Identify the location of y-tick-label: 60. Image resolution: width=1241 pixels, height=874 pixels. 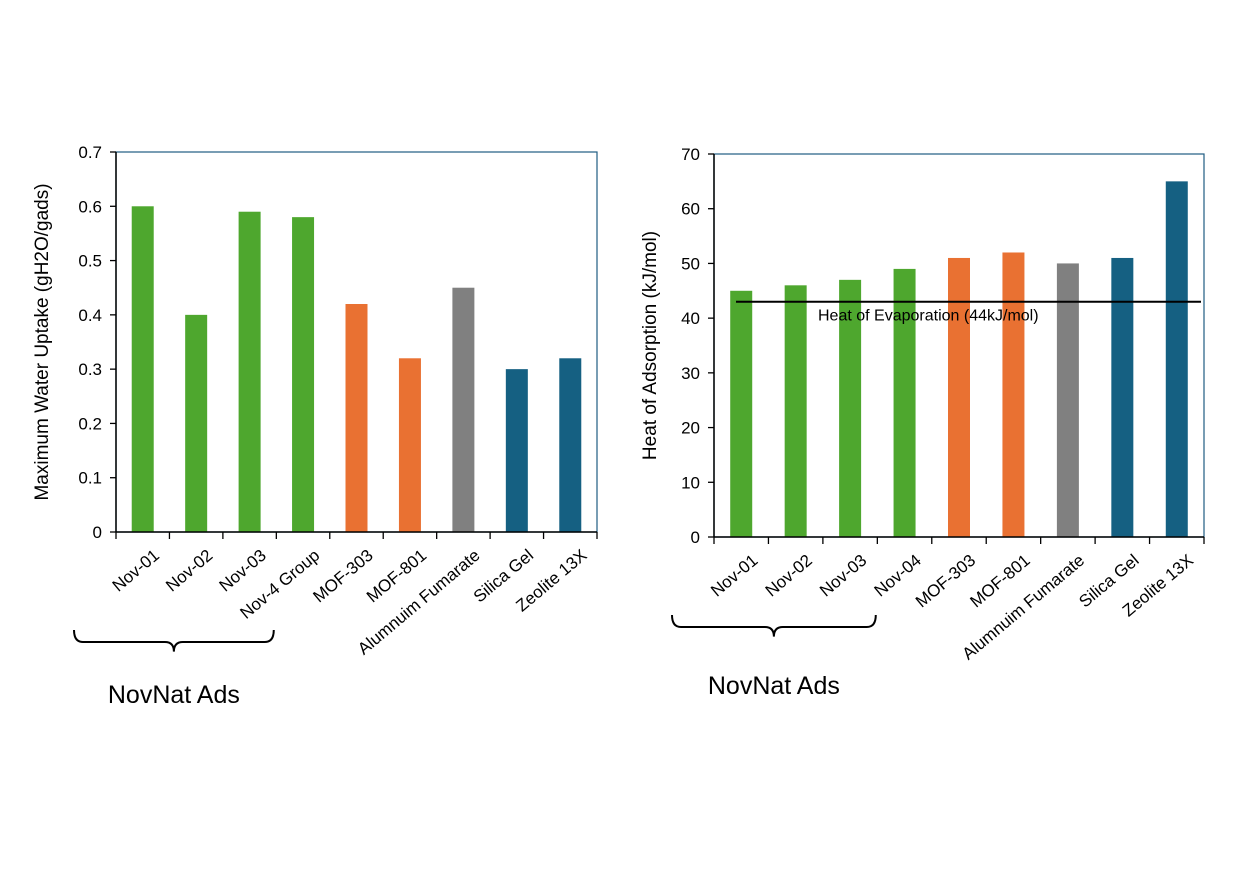
(690, 209).